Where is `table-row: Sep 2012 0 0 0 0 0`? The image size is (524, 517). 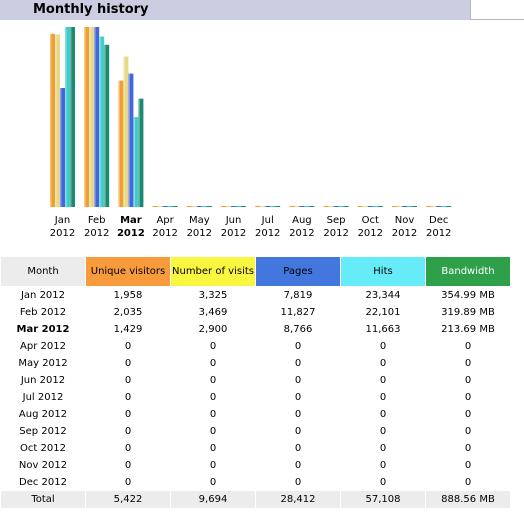
table-row: Sep 2012 0 0 0 0 0 is located at coordinates (255, 431).